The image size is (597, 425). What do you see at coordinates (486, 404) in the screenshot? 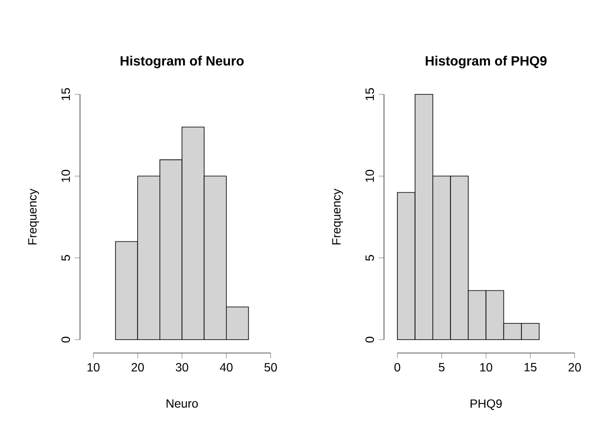
I see `x-axis-title: PHQ9` at bounding box center [486, 404].